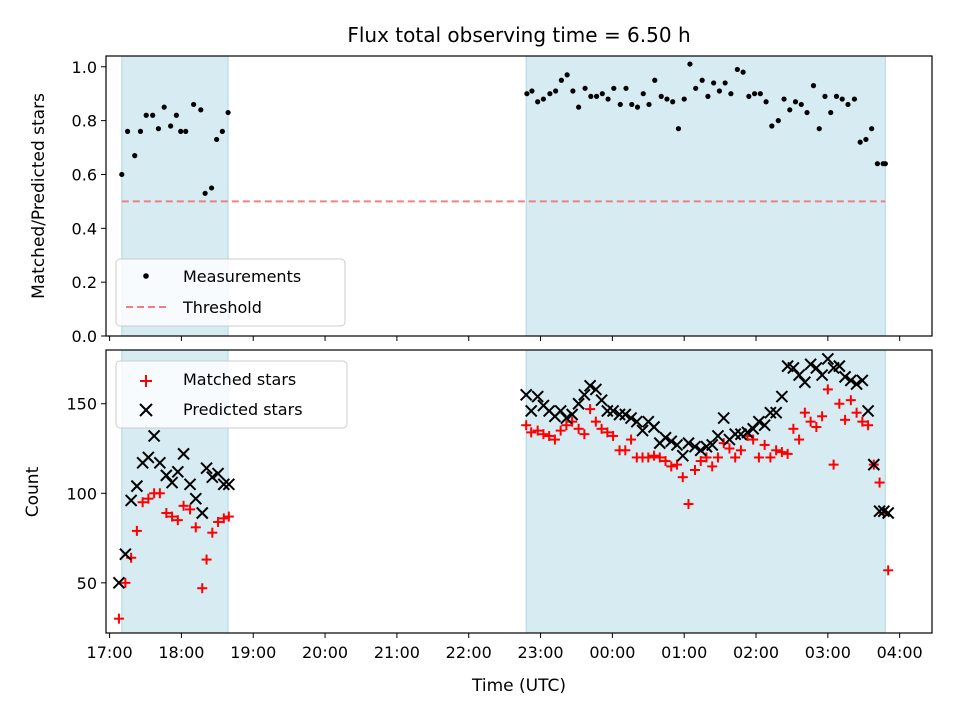 This screenshot has width=960, height=720. Describe the element at coordinates (469, 652) in the screenshot. I see `xtick-label: 22:00` at that location.